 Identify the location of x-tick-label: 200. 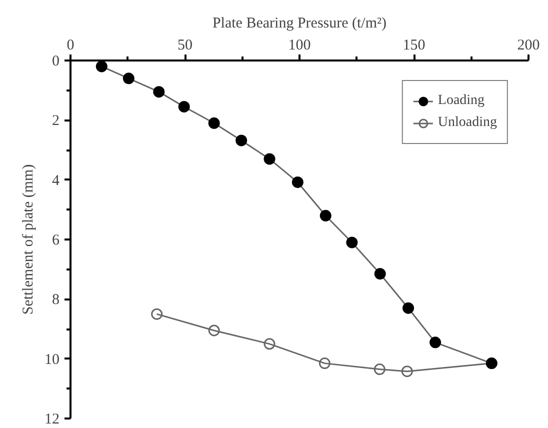
(528, 46).